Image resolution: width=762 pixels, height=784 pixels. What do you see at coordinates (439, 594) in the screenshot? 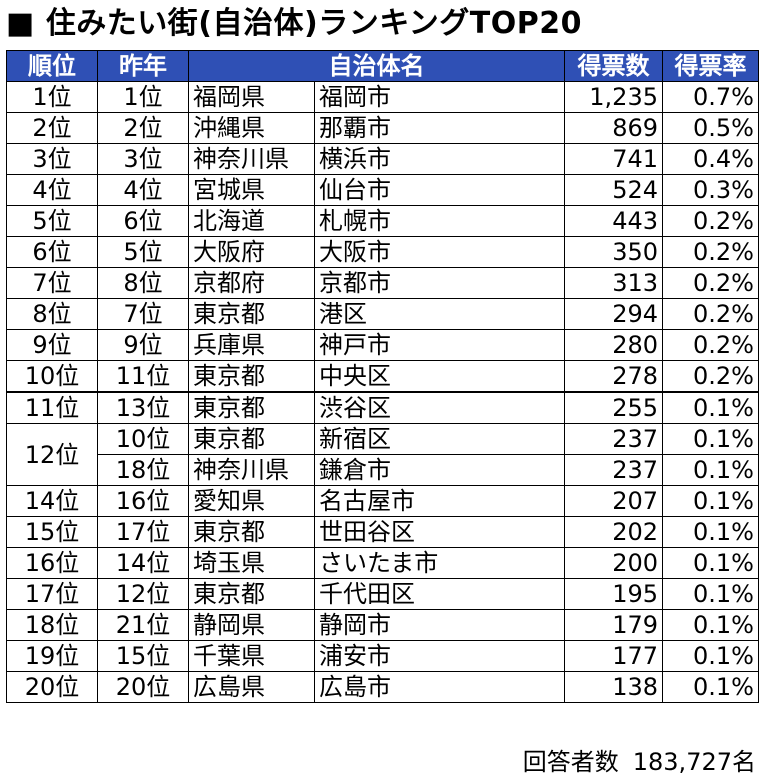
I see `city-cell: 千代田区` at bounding box center [439, 594].